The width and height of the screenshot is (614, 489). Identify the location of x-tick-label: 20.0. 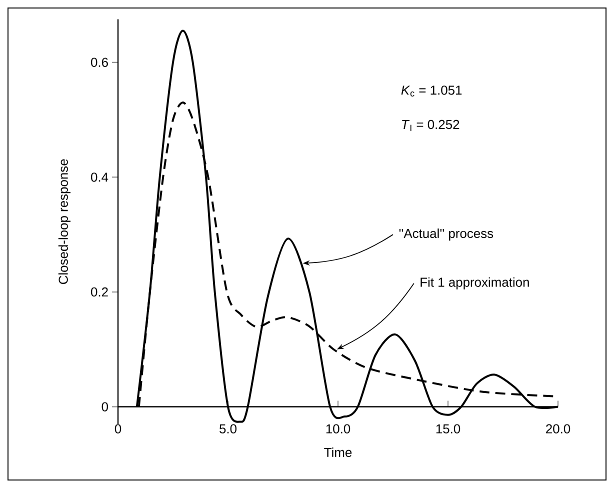
(558, 429).